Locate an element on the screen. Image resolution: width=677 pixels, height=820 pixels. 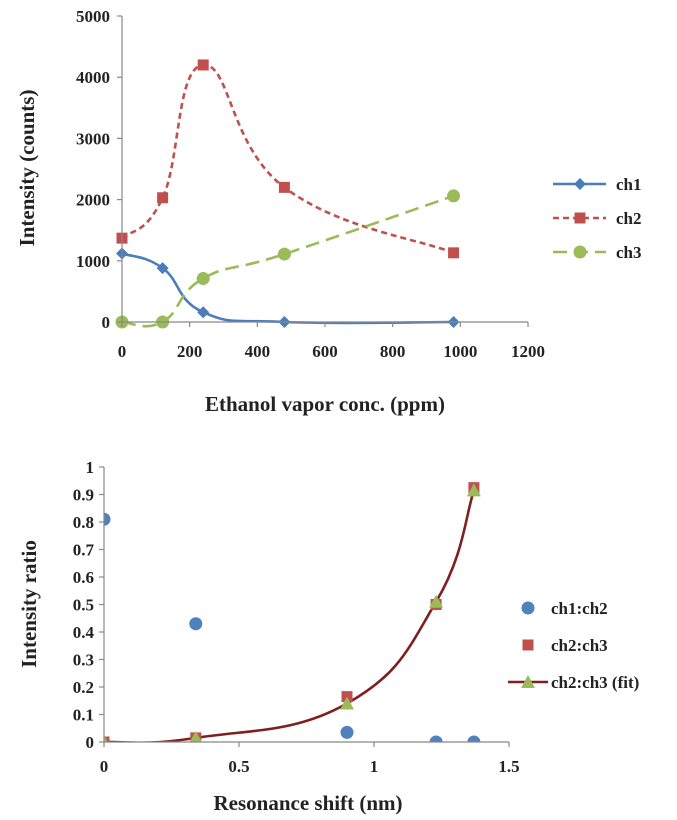
chart-2-legend: ch1:ch2 ch2:ch3 ch2:ch3 (fit) is located at coordinates (573, 645).